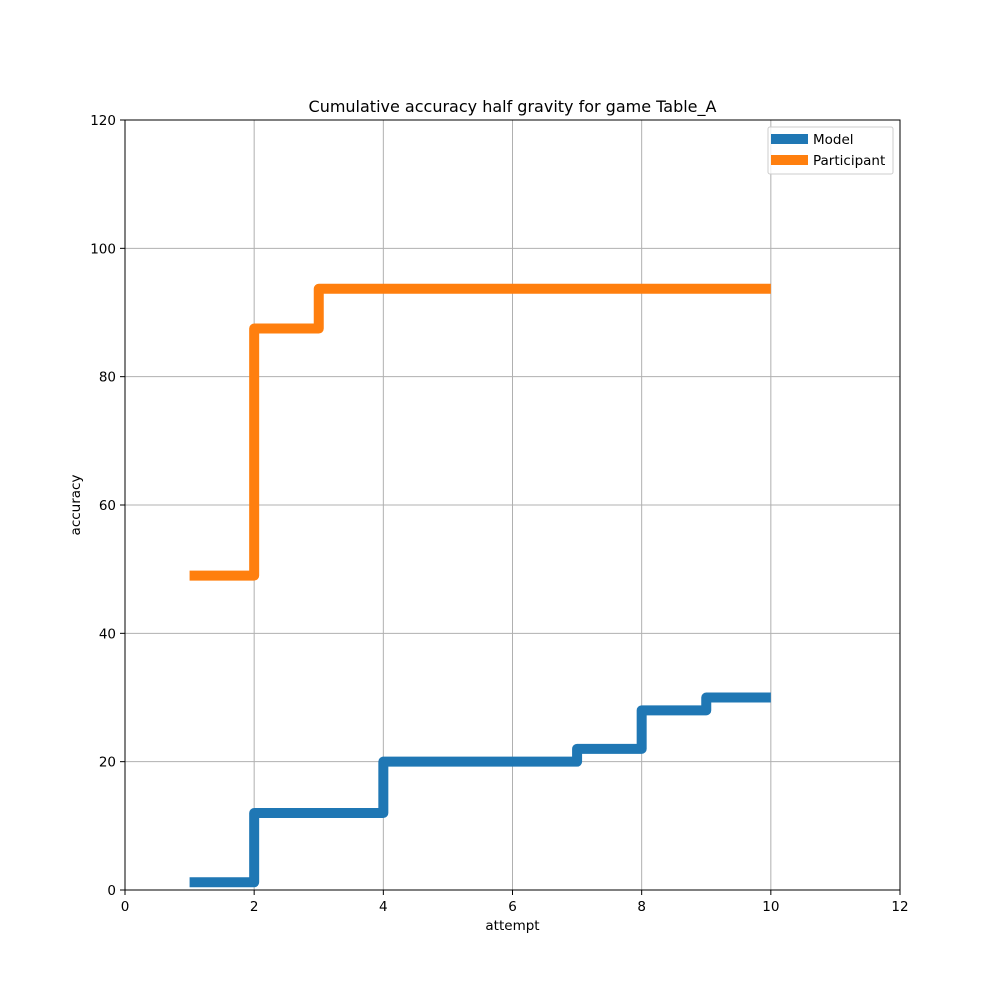 The height and width of the screenshot is (1000, 1000). What do you see at coordinates (107, 378) in the screenshot?
I see `y-tick-label: 80` at bounding box center [107, 378].